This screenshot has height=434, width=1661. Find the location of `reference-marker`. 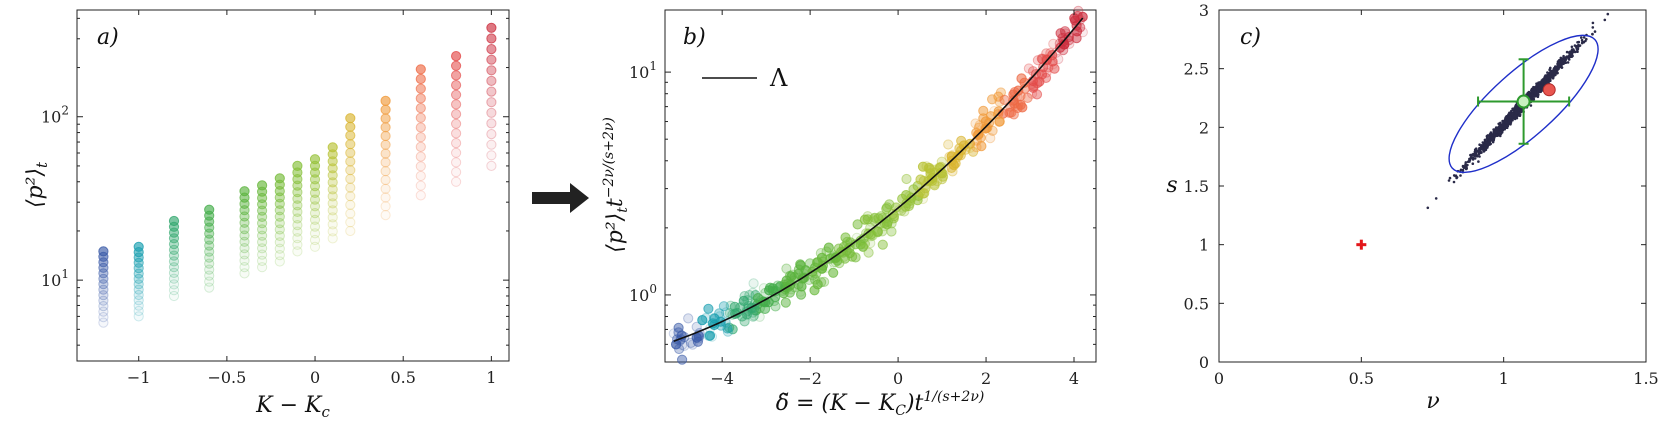

reference-marker is located at coordinates (1361, 244).